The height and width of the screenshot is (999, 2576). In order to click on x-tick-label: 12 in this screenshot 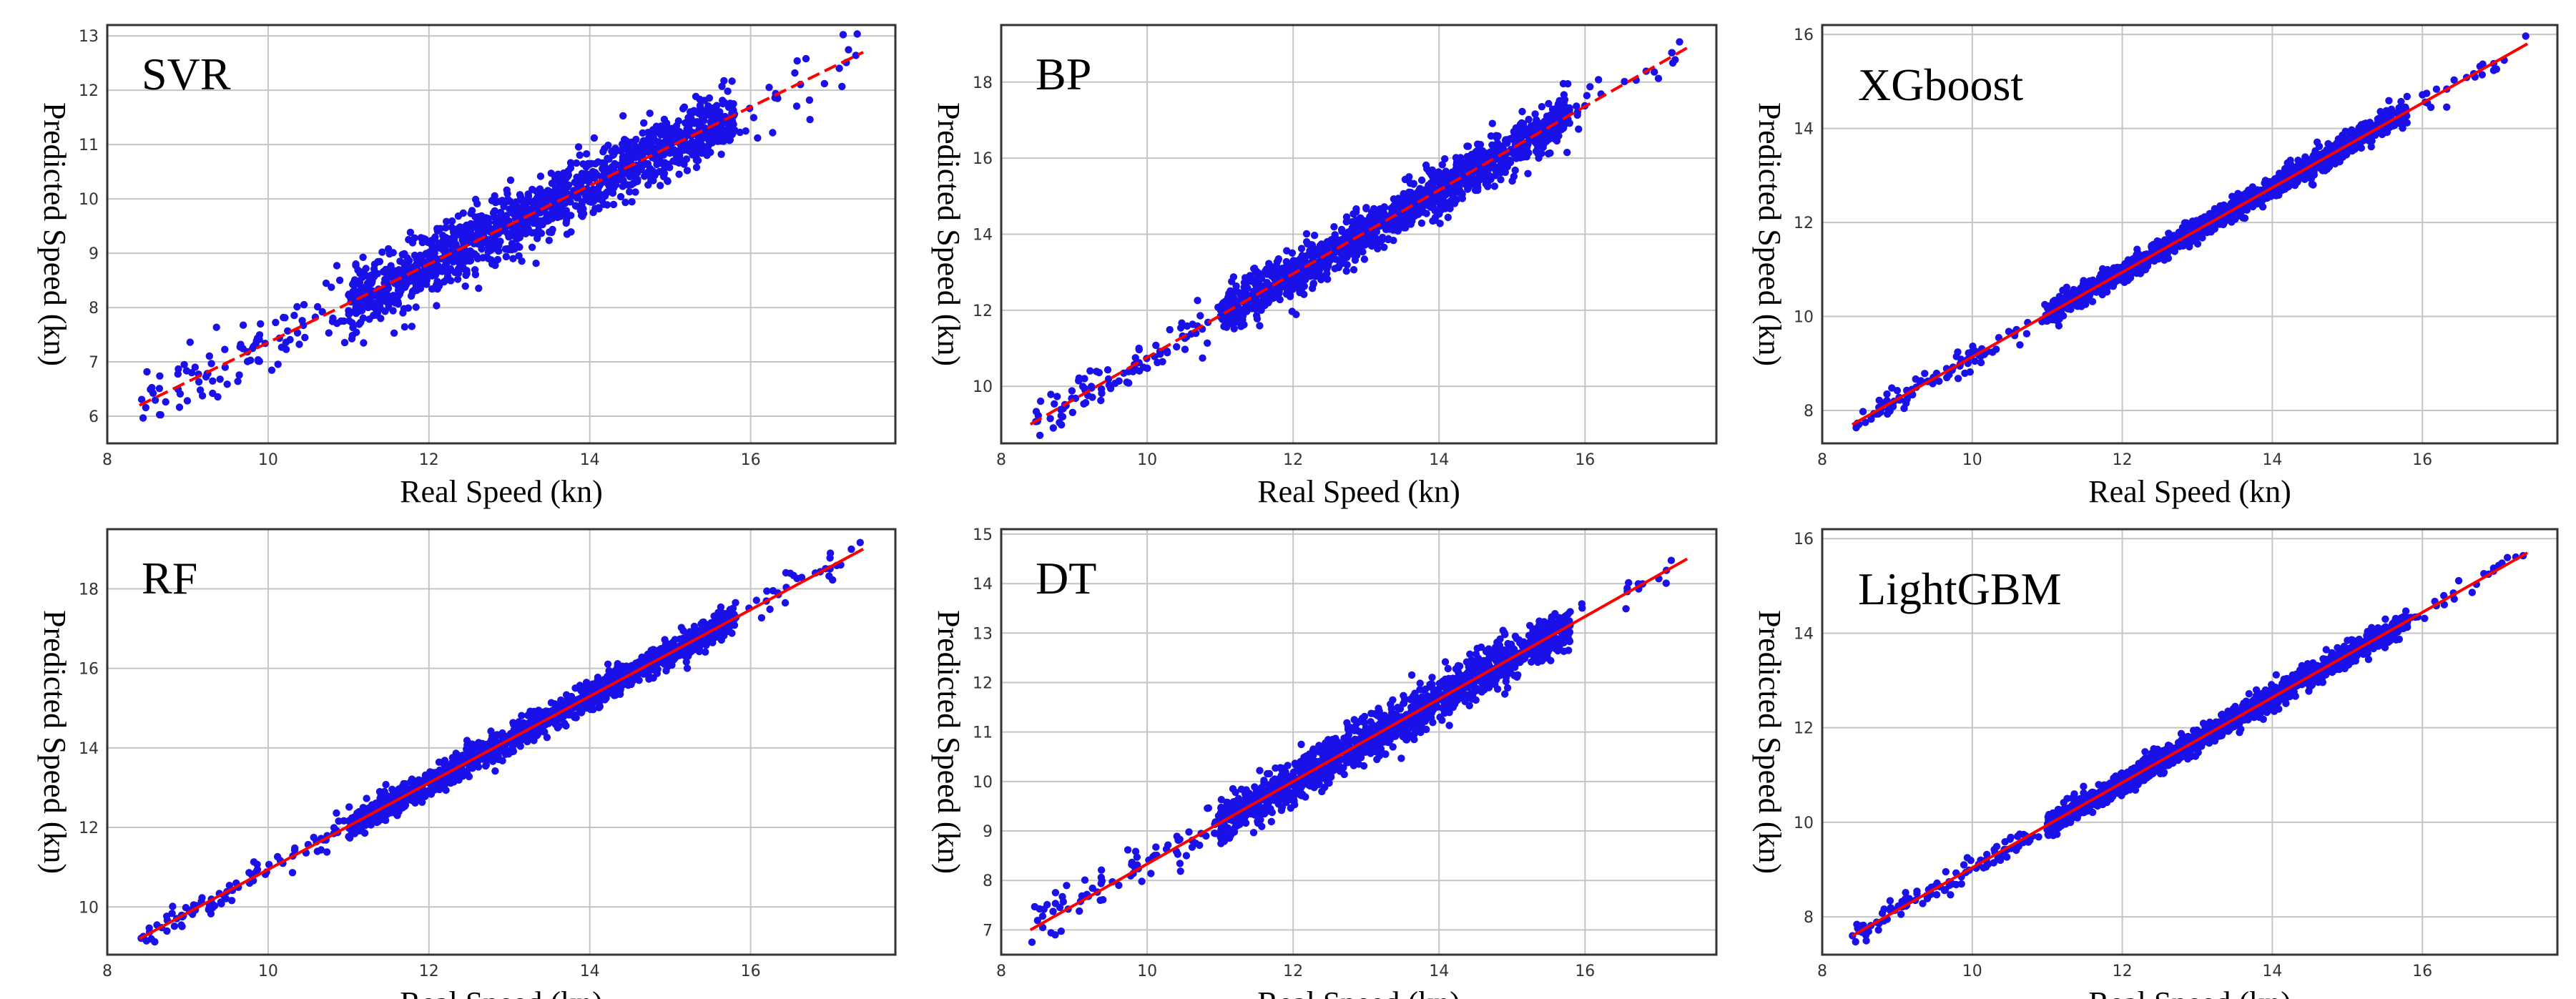, I will do `click(429, 971)`.